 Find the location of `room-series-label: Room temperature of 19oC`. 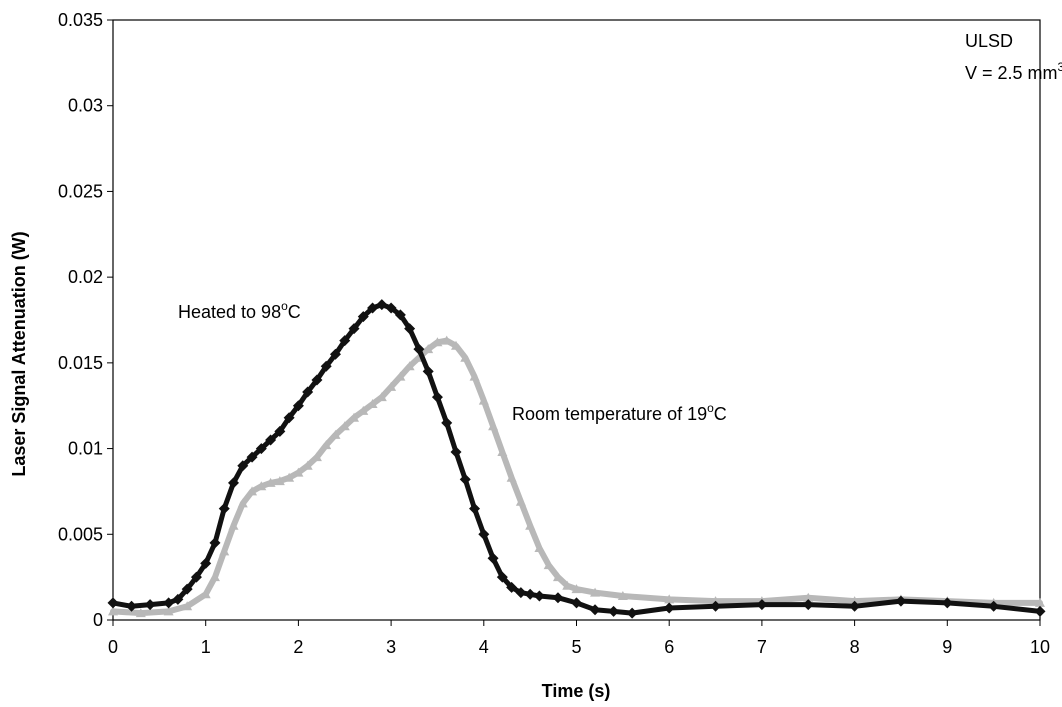

room-series-label: Room temperature of 19oC is located at coordinates (619, 412).